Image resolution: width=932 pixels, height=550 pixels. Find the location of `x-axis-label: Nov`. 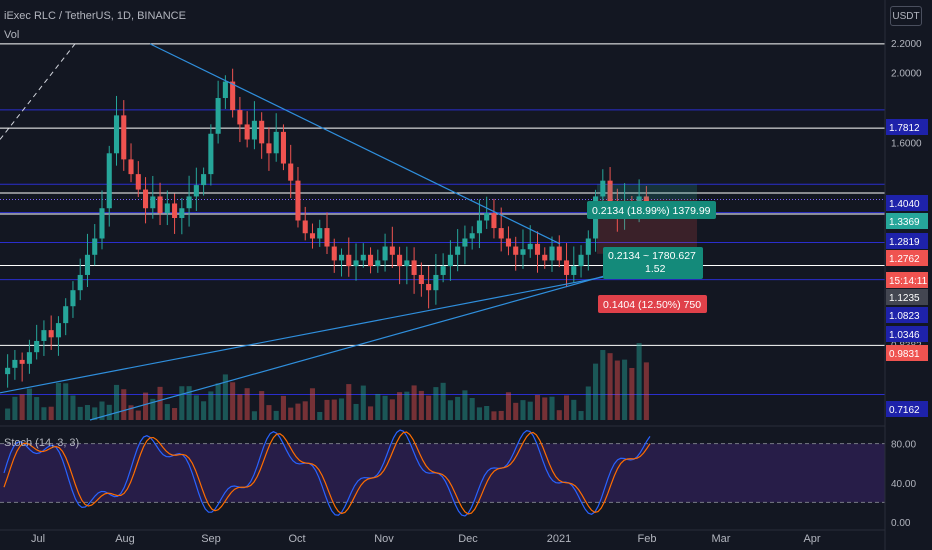

x-axis-label: Nov is located at coordinates (384, 539).